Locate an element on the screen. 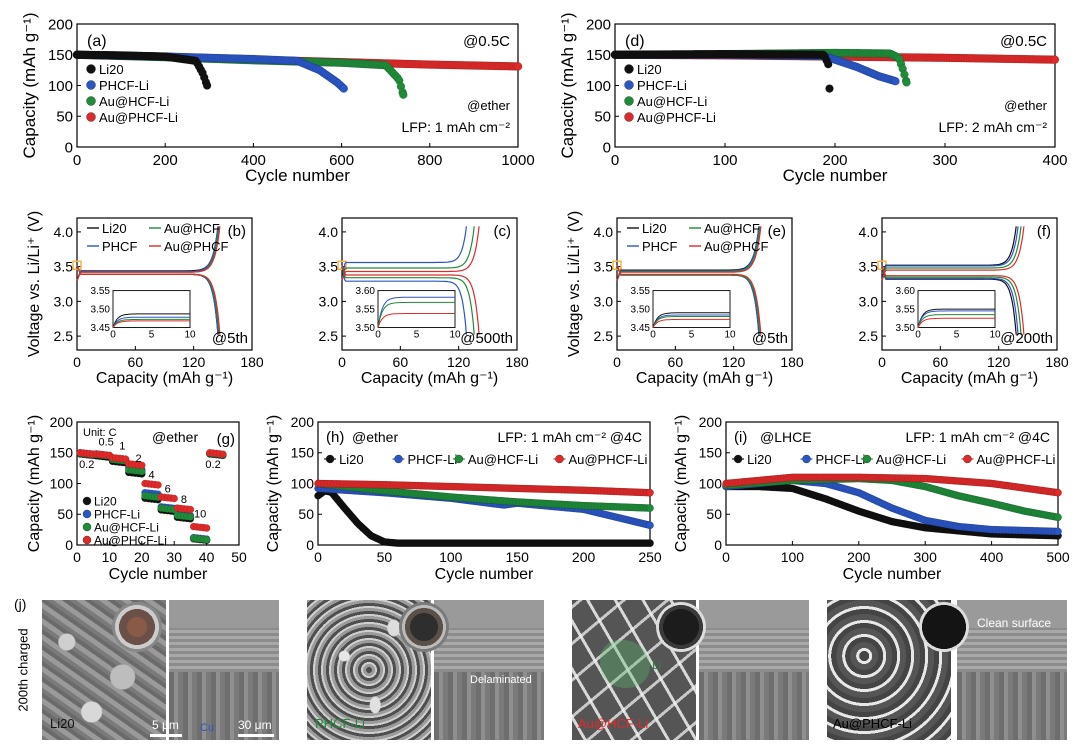 This screenshot has width=1080, height=746. annotation: LFP: 1 mAh cm⁻² @4C is located at coordinates (977, 437).